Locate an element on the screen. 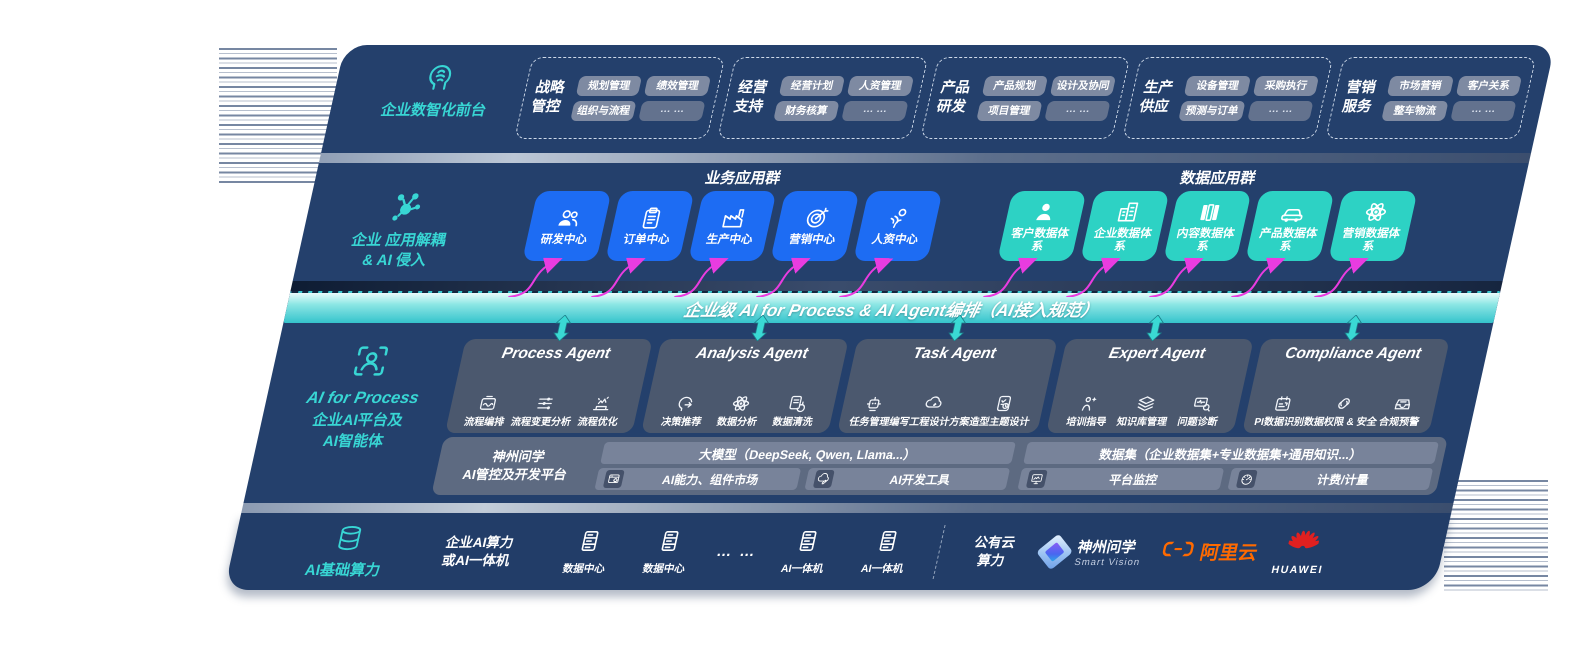 The height and width of the screenshot is (647, 1572). platform-label-line1: 神州问学 is located at coordinates (518, 457).